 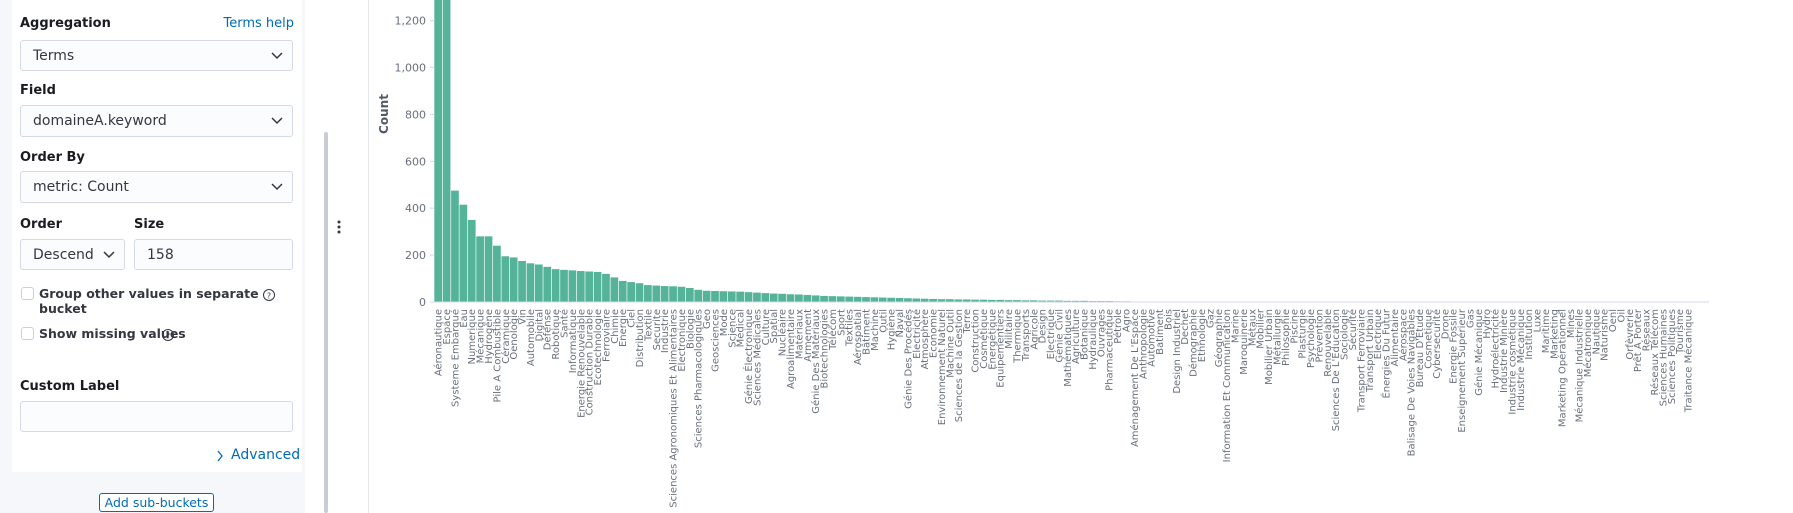 I want to click on x-tick-label: Energie, so click(x=623, y=328).